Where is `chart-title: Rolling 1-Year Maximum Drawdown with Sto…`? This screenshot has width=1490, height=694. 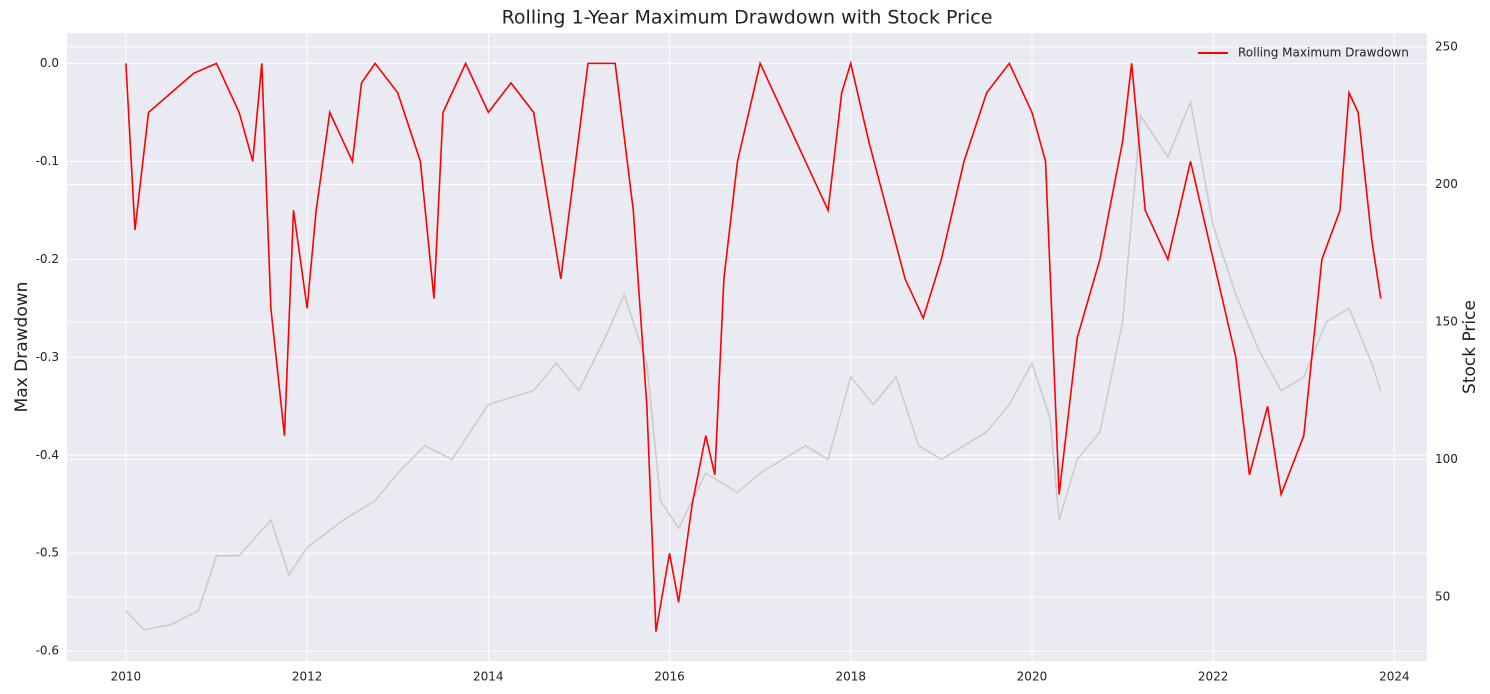
chart-title: Rolling 1-Year Maximum Drawdown with Sto… is located at coordinates (747, 18).